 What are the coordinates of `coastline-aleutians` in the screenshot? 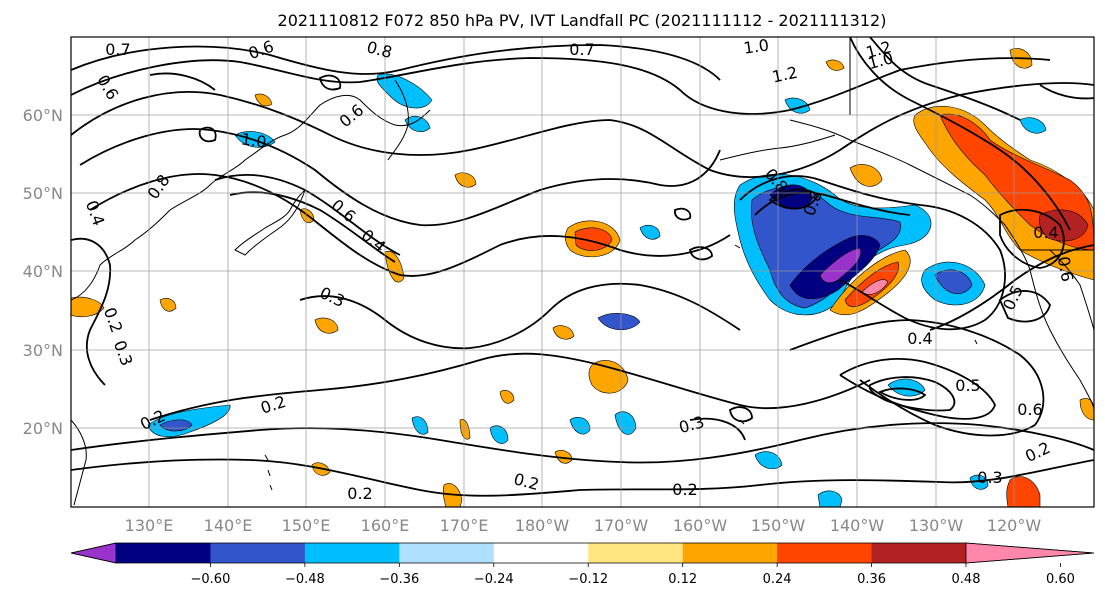 It's located at (777, 147).